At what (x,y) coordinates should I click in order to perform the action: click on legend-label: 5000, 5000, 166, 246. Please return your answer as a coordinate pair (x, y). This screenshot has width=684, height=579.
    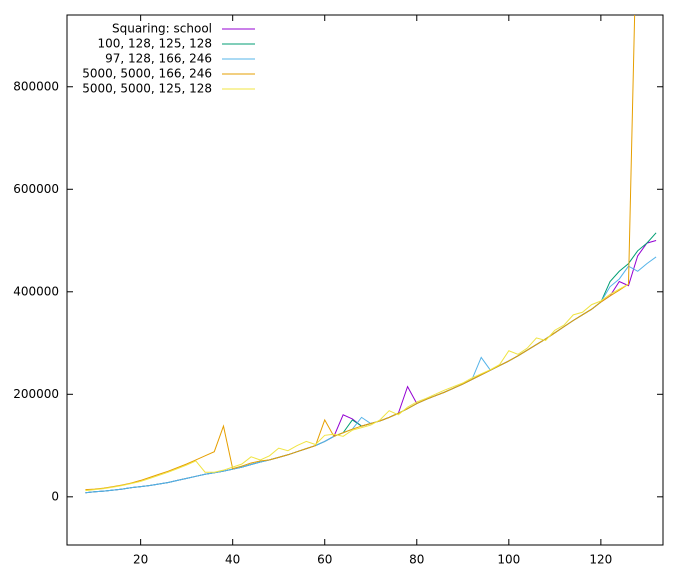
    Looking at the image, I should click on (147, 74).